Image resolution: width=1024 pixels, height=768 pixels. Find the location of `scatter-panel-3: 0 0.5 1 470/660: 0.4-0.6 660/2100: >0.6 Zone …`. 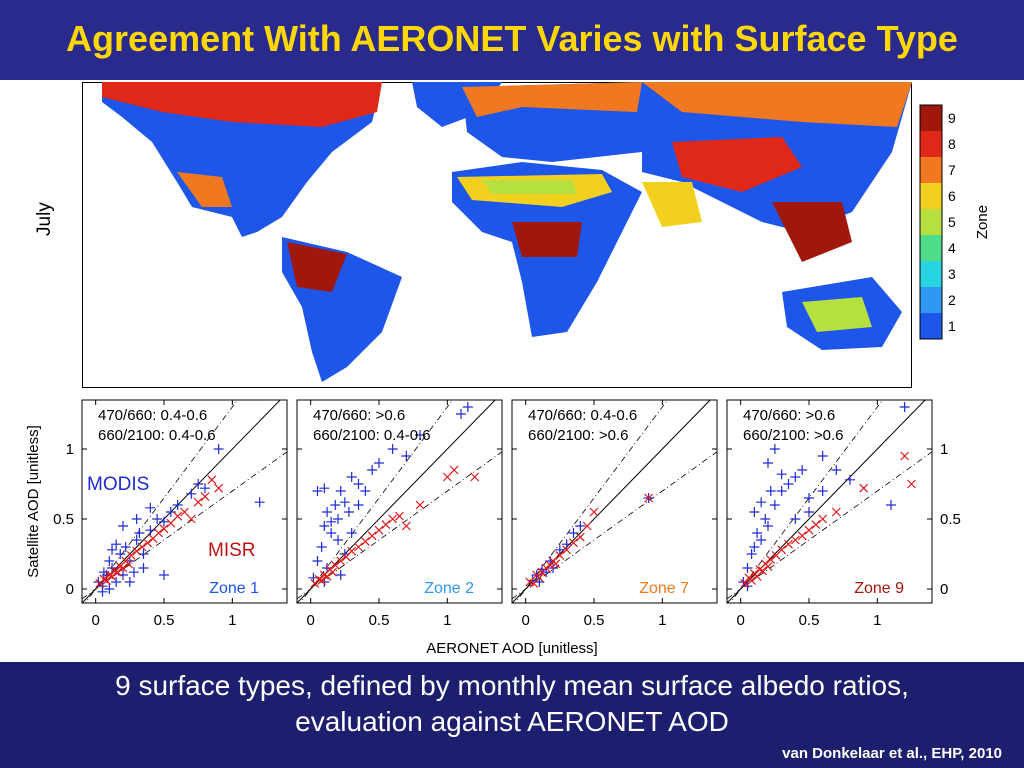

scatter-panel-3: 0 0.5 1 470/660: 0.4-0.6 660/2100: >0.6 Zone … is located at coordinates (614, 514).